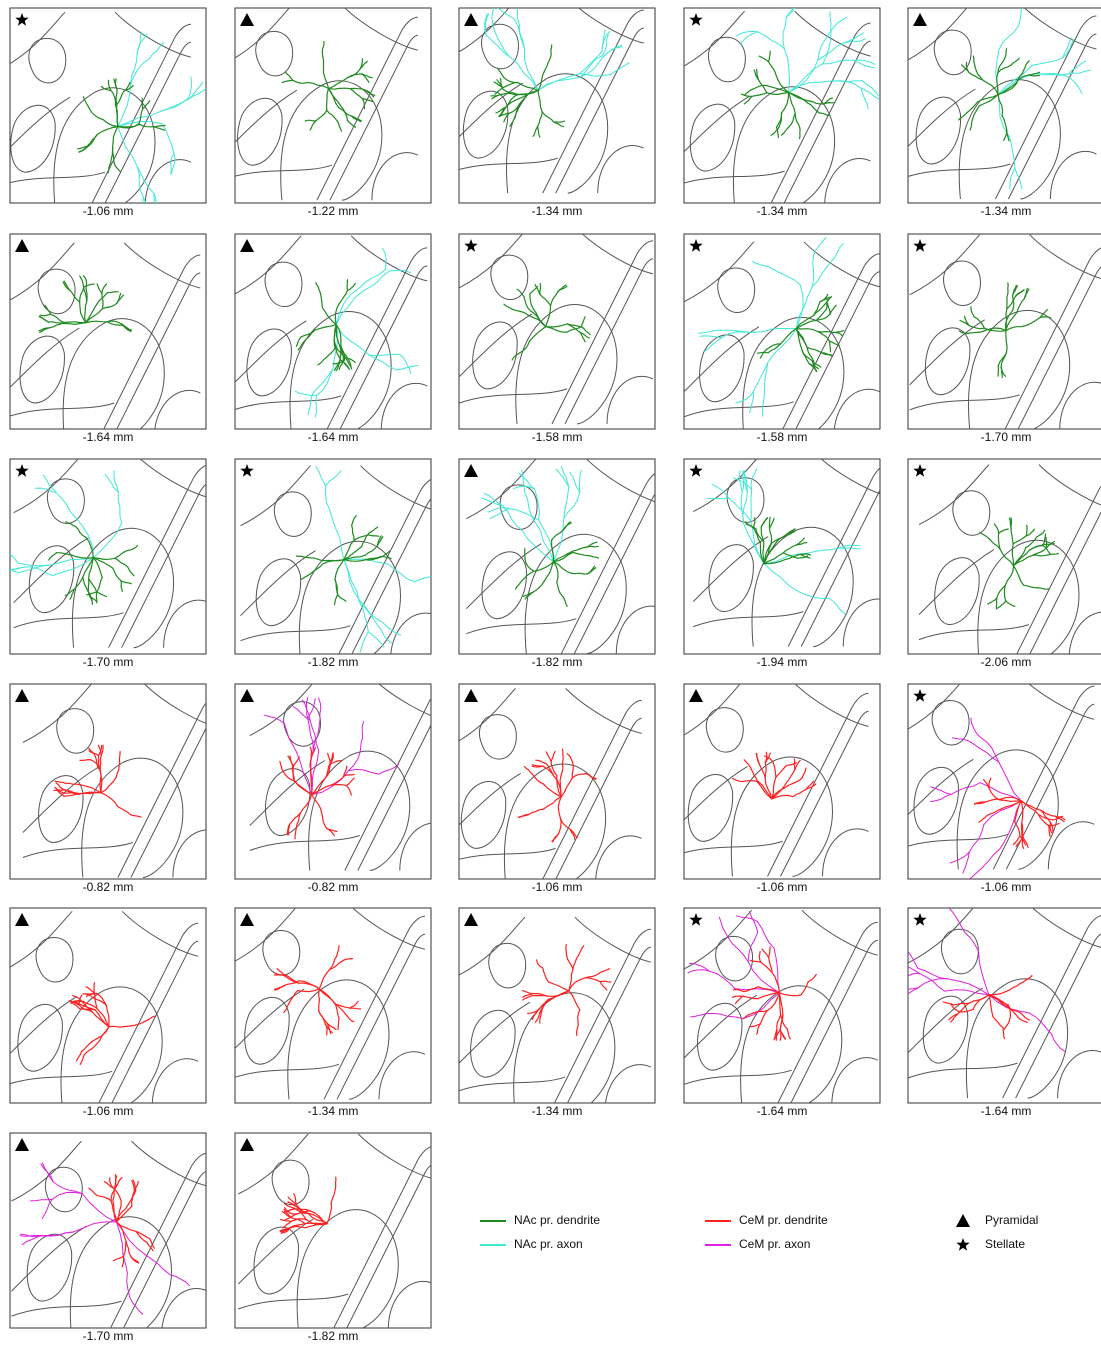 Image resolution: width=1101 pixels, height=1351 pixels. I want to click on cell-type-symbol, so click(247, 470).